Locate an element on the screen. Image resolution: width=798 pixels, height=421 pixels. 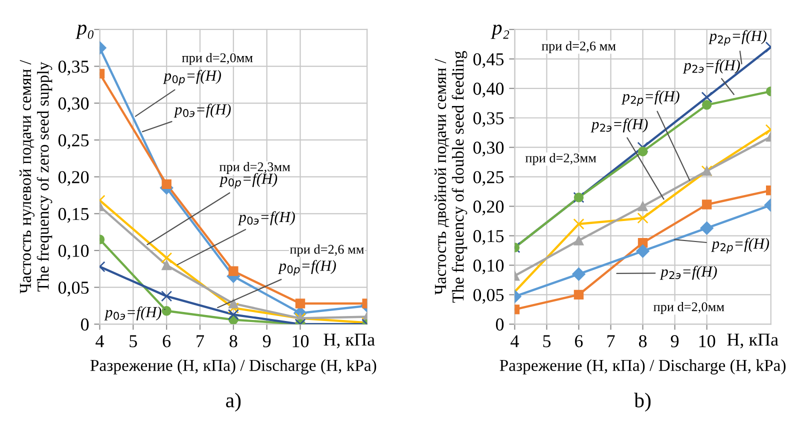
y-axis-title: Частость двойной подачи семян / The frequency of double seed feeding is located at coordinates (451, 177).